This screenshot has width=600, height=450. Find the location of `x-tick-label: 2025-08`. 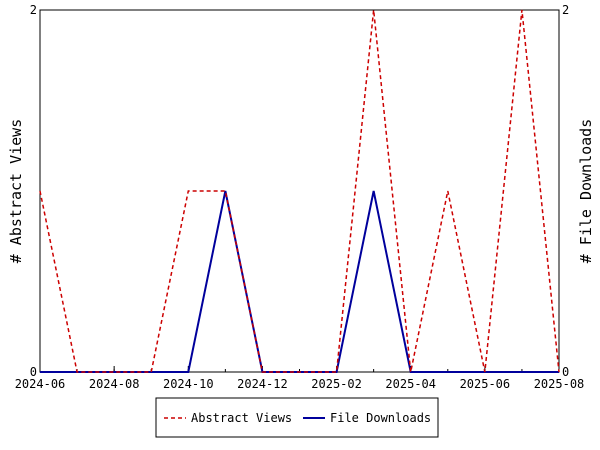

x-tick-label: 2025-08 is located at coordinates (559, 384).